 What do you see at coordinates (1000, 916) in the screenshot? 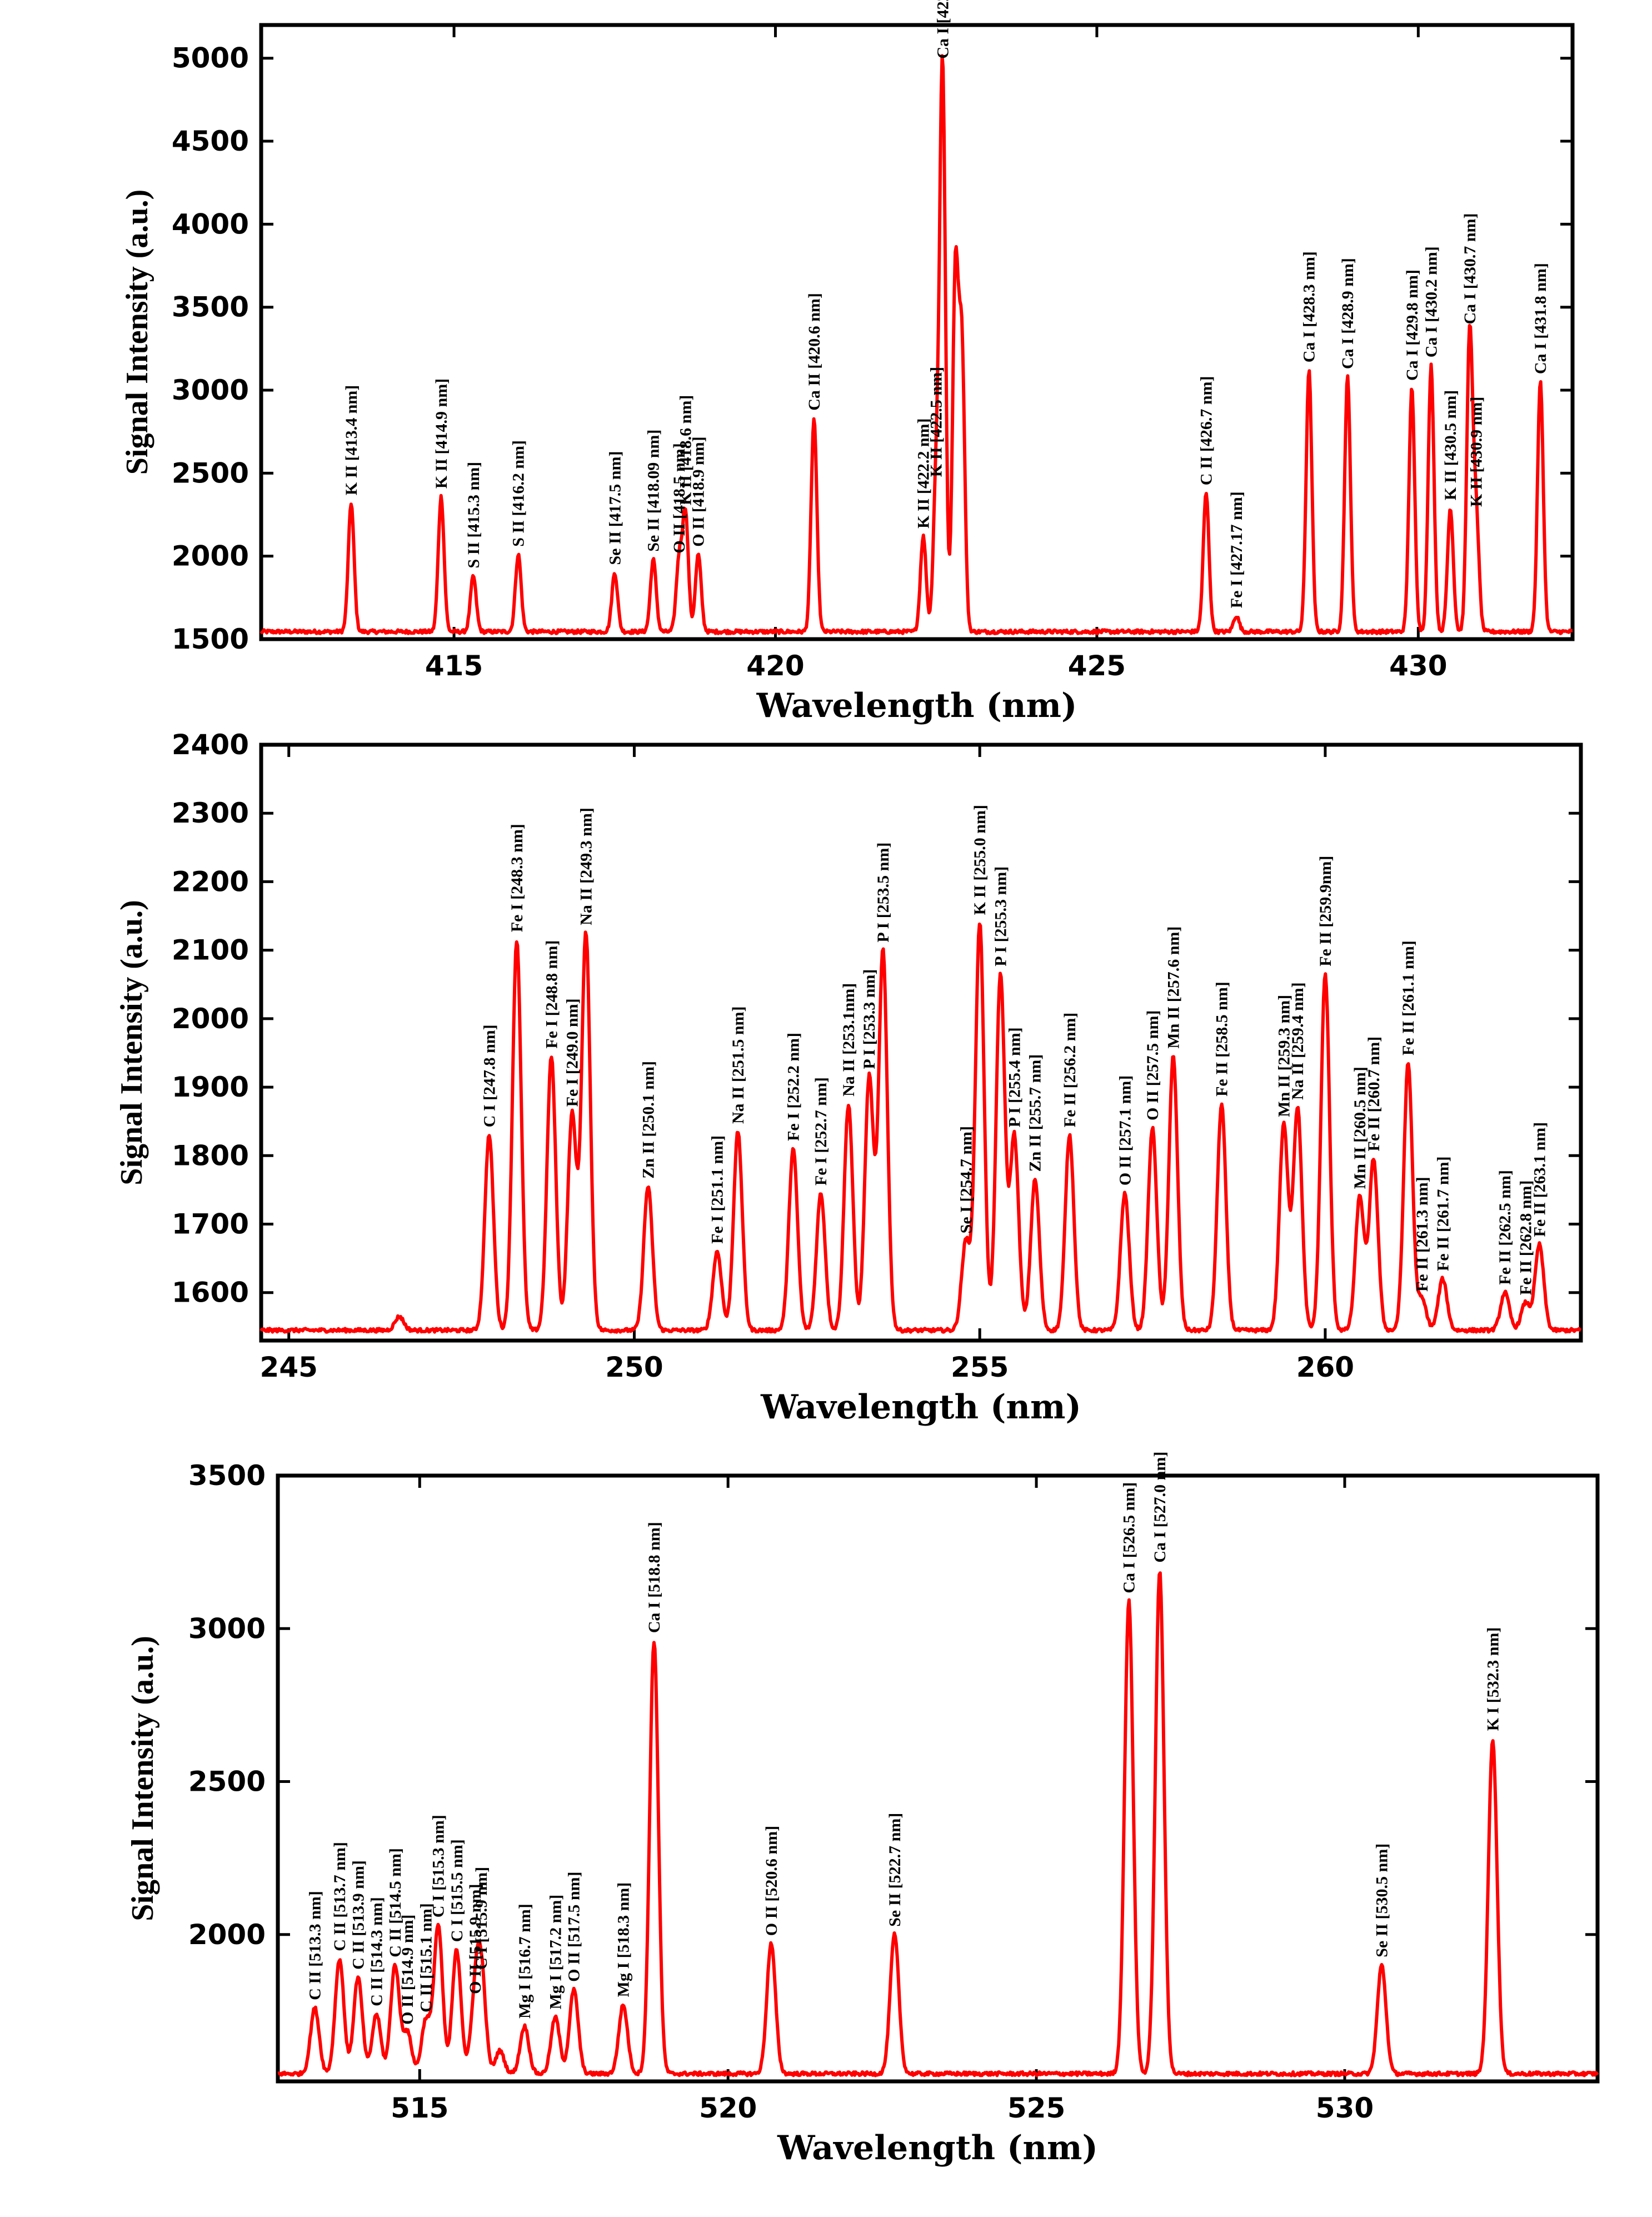
I see `peak-label: P I [255.3 nm]` at bounding box center [1000, 916].